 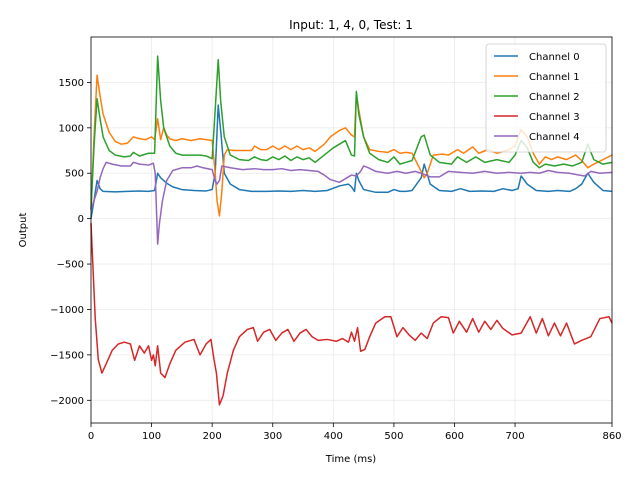 I want to click on x-tick-label: 400, so click(x=333, y=436).